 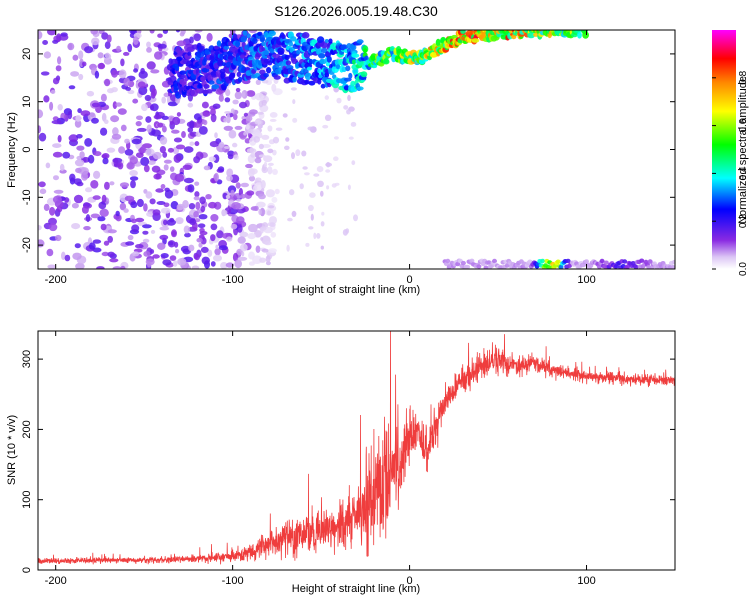 What do you see at coordinates (586, 280) in the screenshot?
I see `x-tick-label: 100` at bounding box center [586, 280].